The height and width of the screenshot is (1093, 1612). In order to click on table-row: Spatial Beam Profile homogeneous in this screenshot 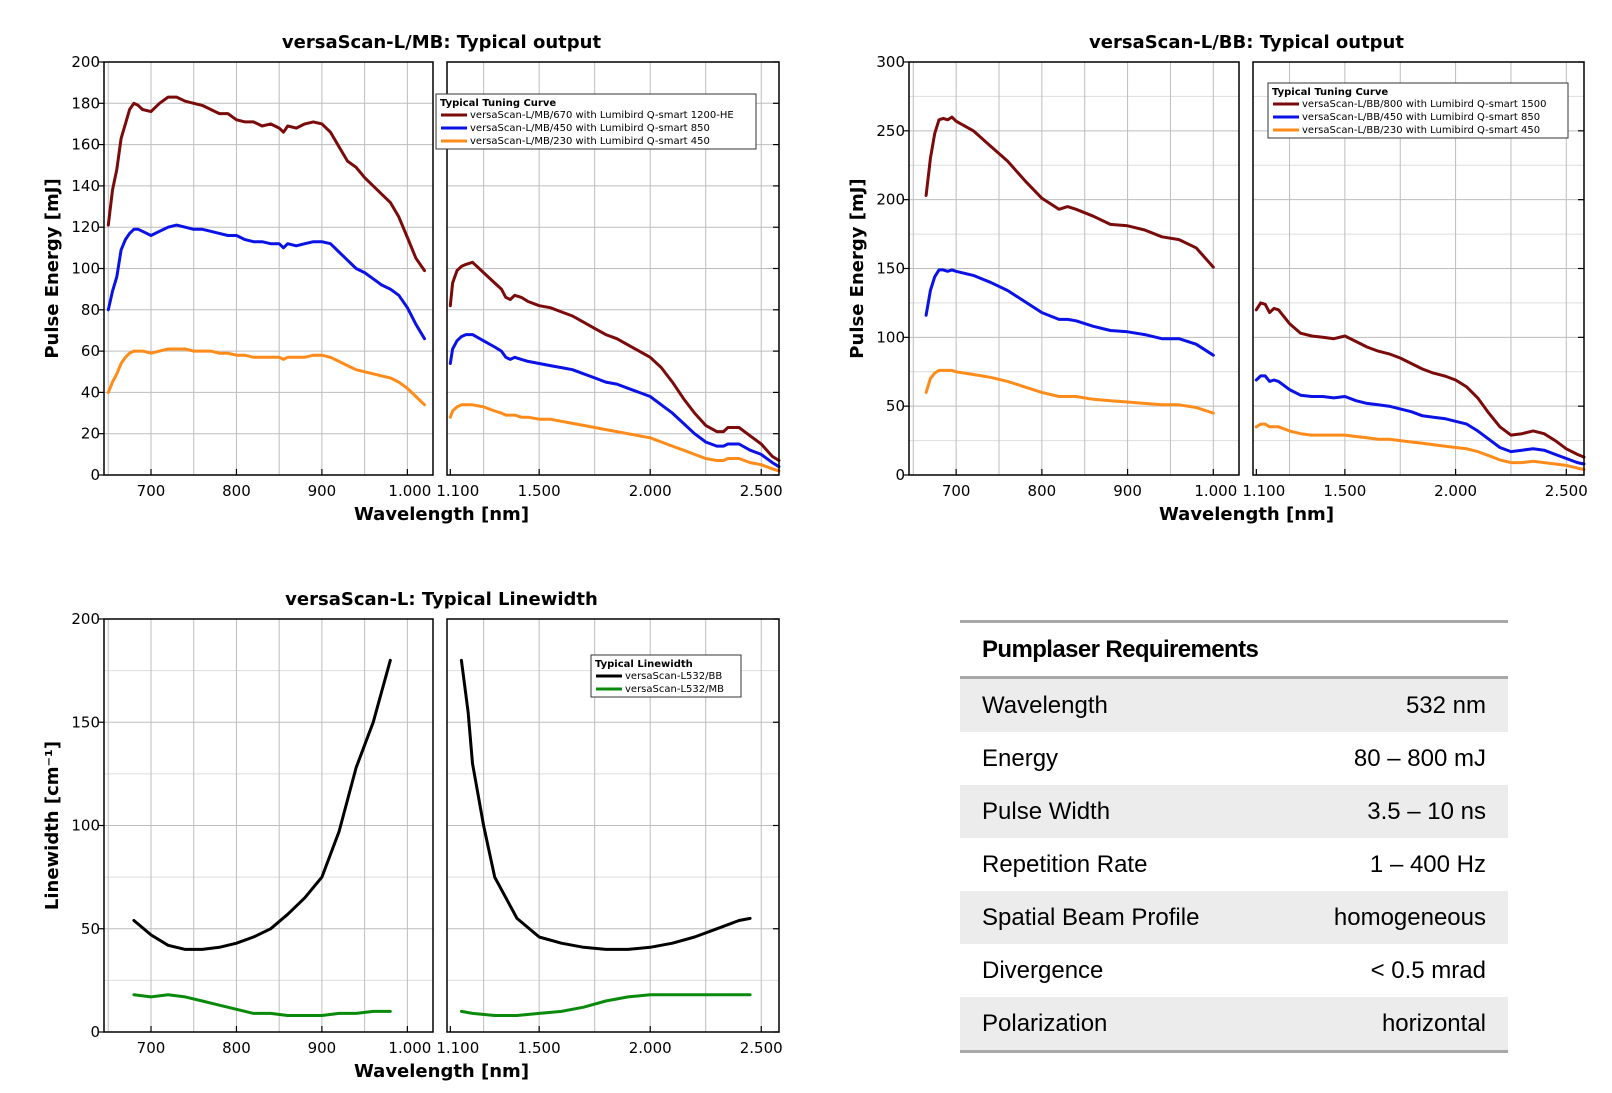, I will do `click(1234, 917)`.